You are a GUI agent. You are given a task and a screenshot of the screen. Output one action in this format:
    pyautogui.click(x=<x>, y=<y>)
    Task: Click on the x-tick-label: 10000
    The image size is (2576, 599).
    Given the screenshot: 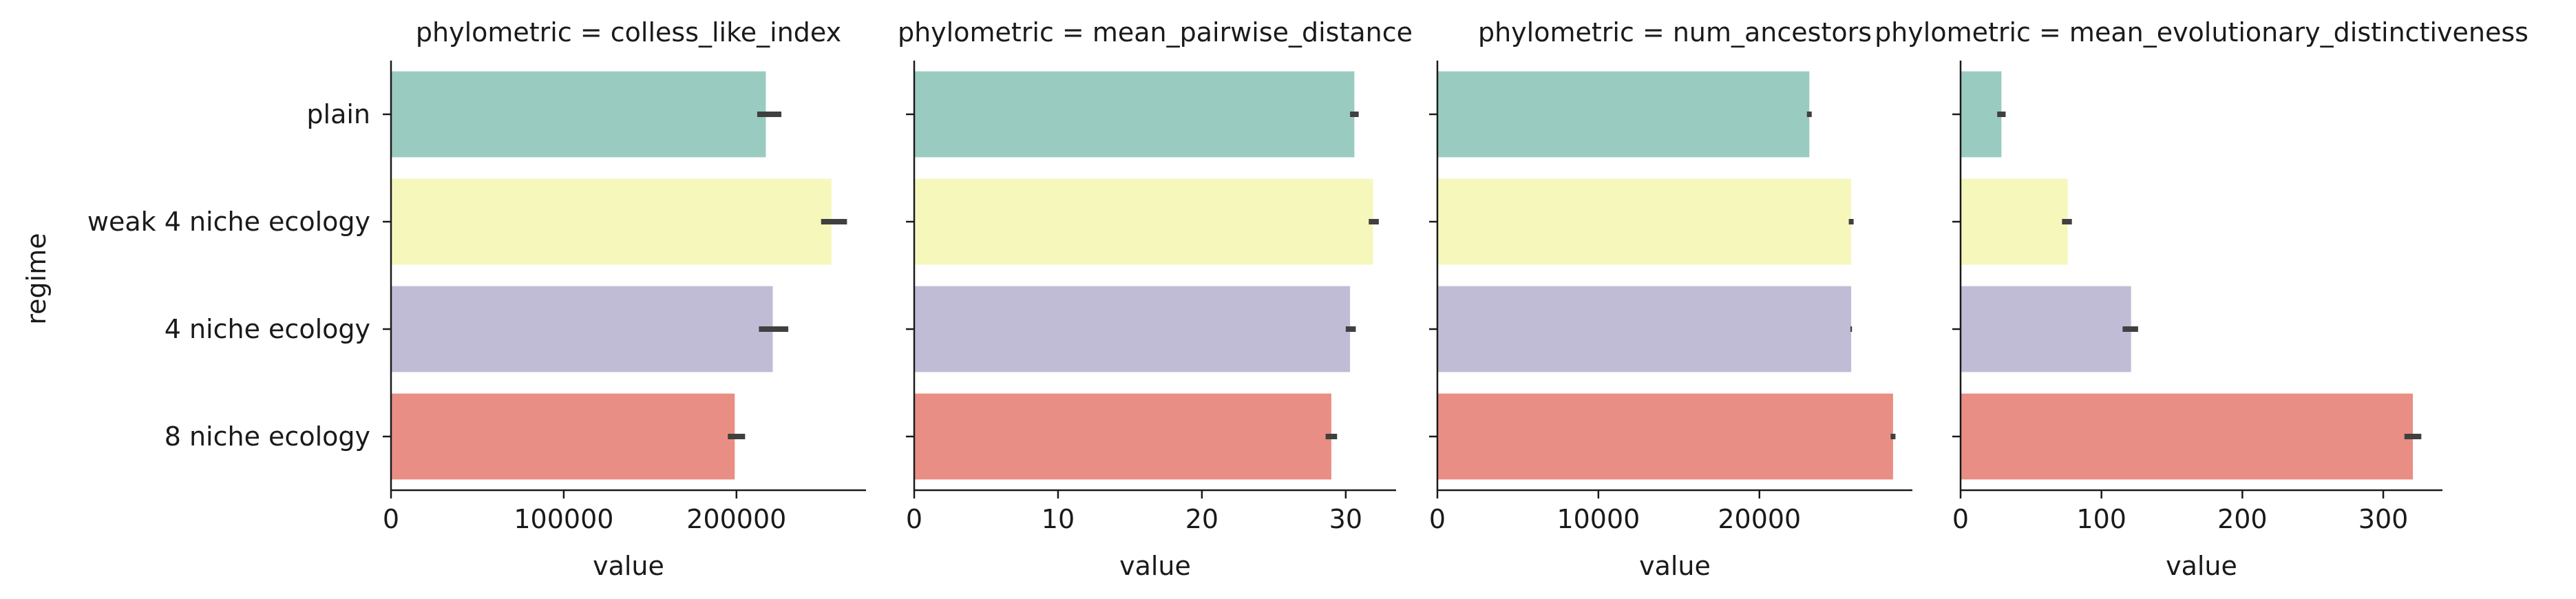 What is the action you would take?
    pyautogui.click(x=1598, y=519)
    